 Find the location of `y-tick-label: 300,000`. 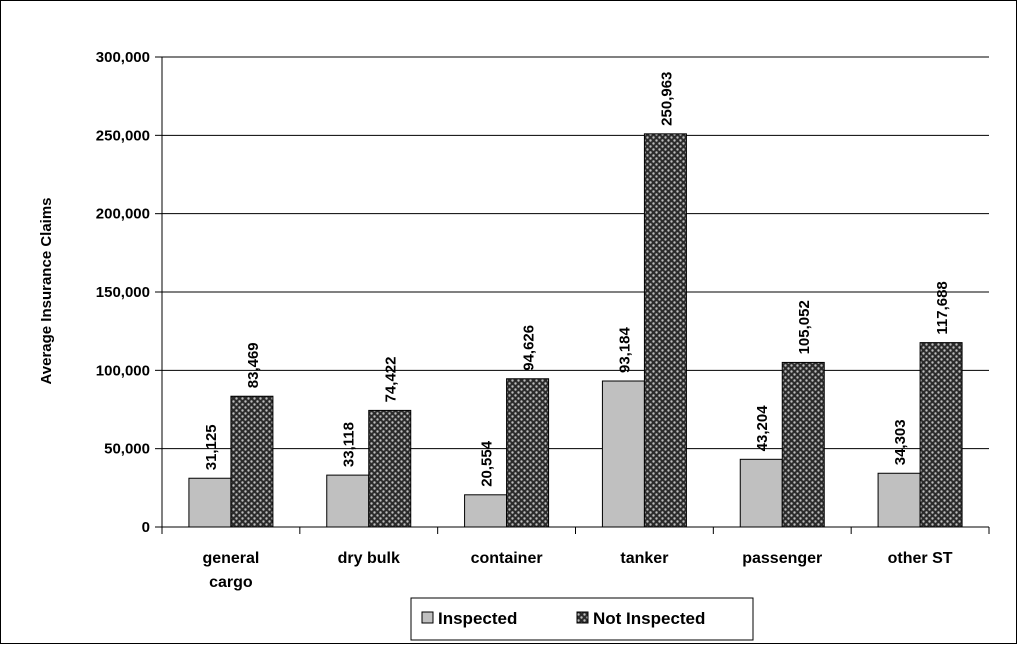

y-tick-label: 300,000 is located at coordinates (123, 57).